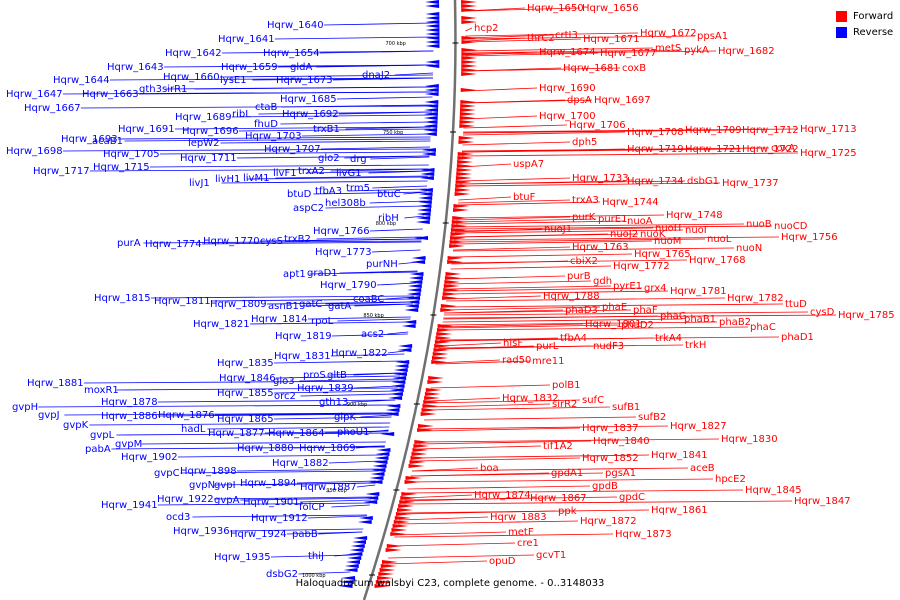 The height and width of the screenshot is (600, 900). What do you see at coordinates (712, 36) in the screenshot?
I see `gene-label: ppsA1` at bounding box center [712, 36].